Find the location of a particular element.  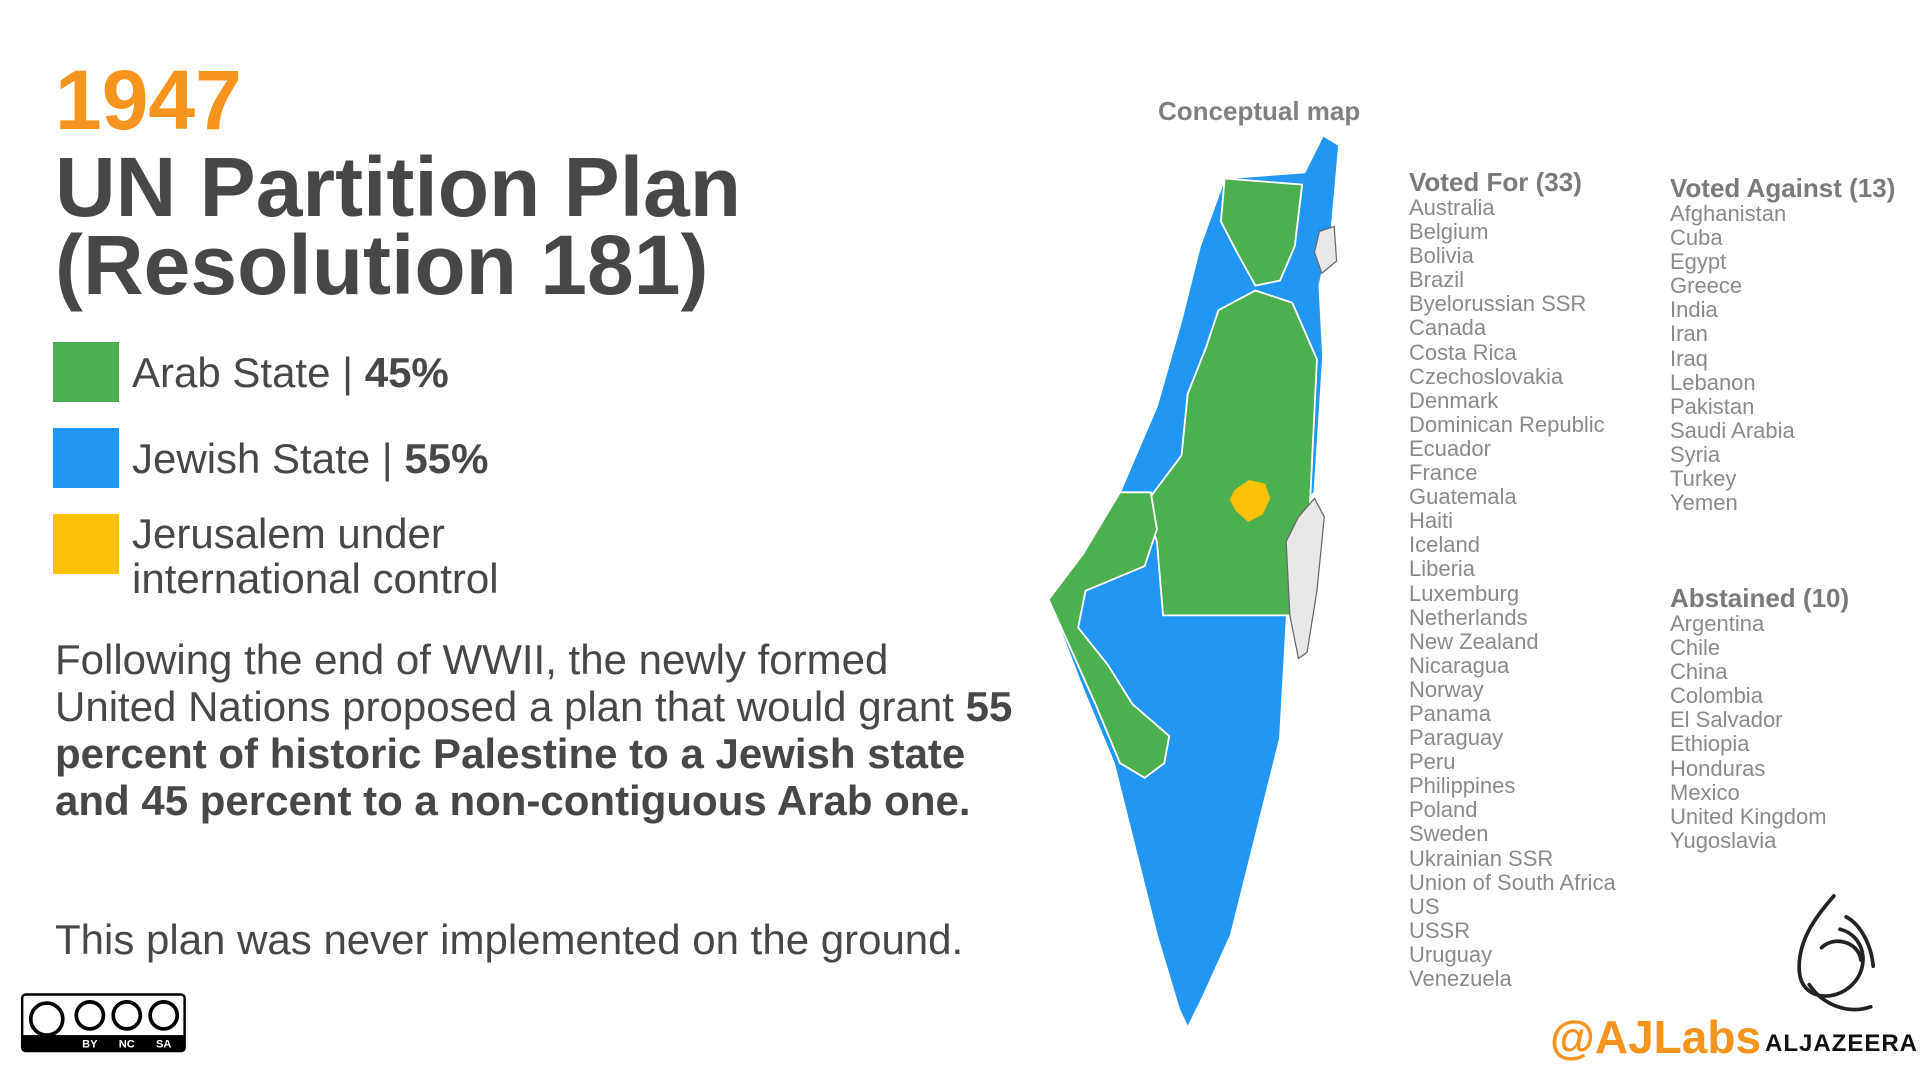

logo is located at coordinates (1836, 953).